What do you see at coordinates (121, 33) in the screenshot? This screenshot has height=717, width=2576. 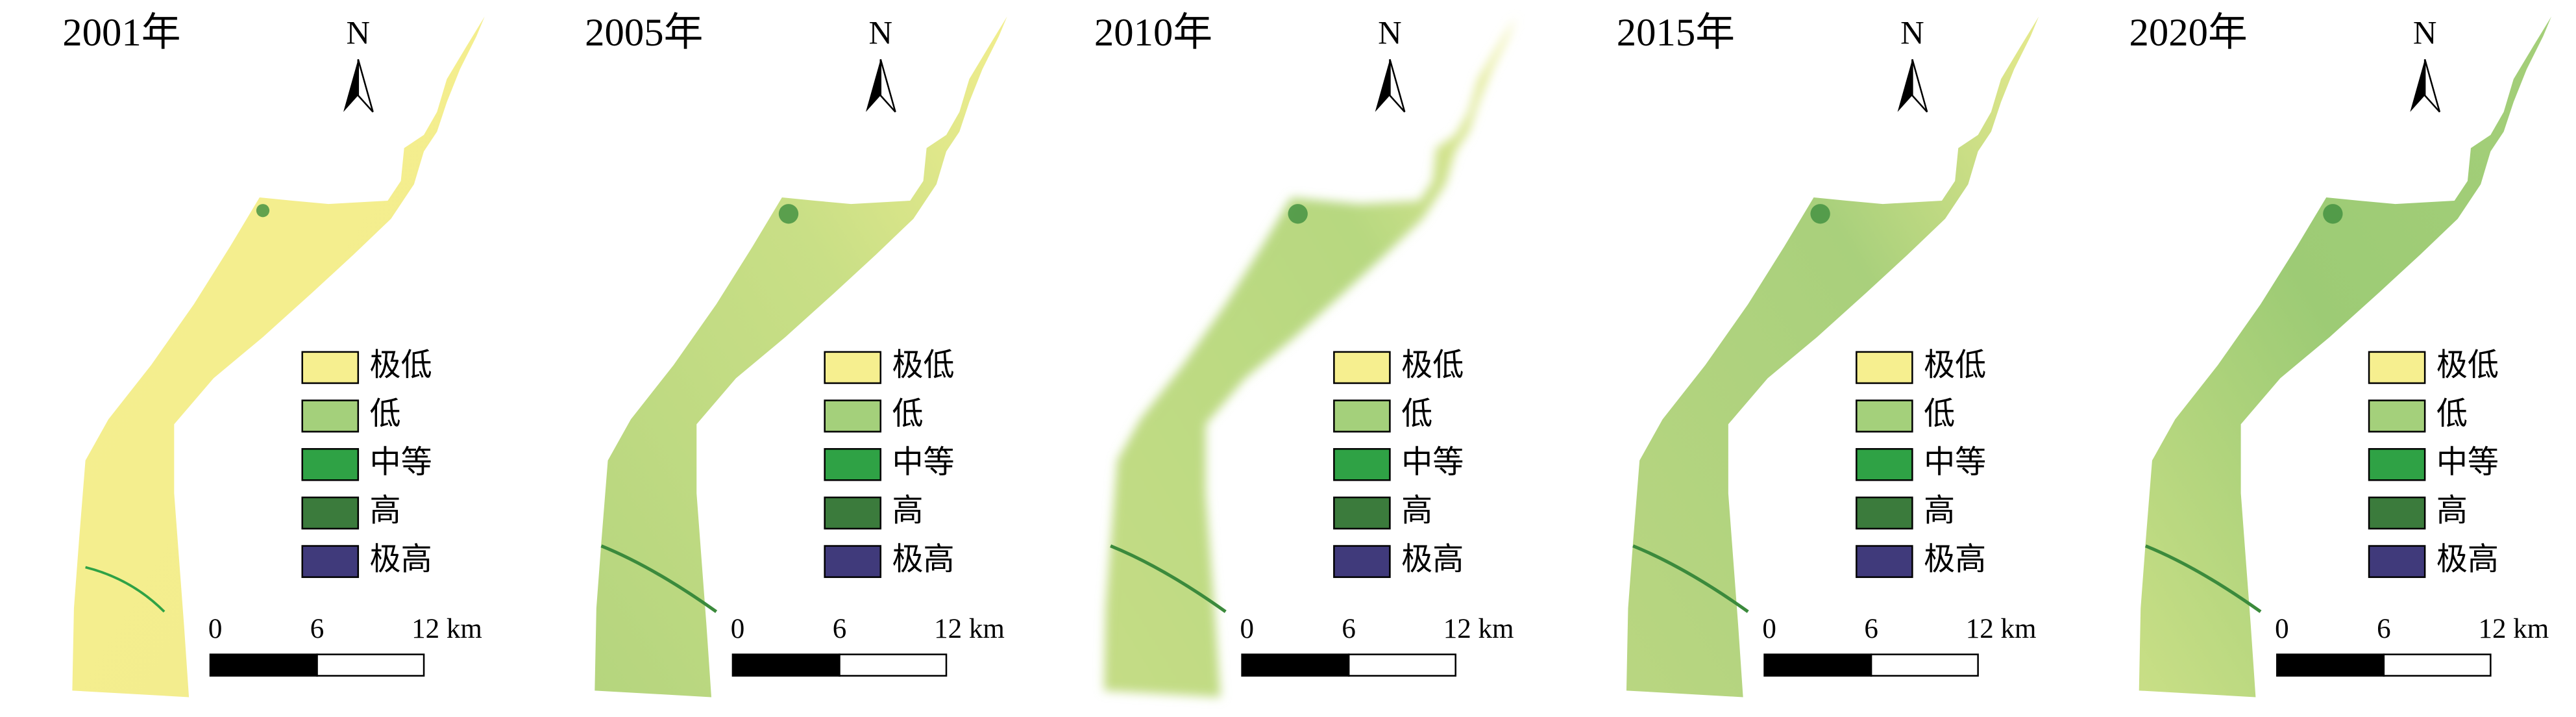 I see `panel-title: 2001年` at bounding box center [121, 33].